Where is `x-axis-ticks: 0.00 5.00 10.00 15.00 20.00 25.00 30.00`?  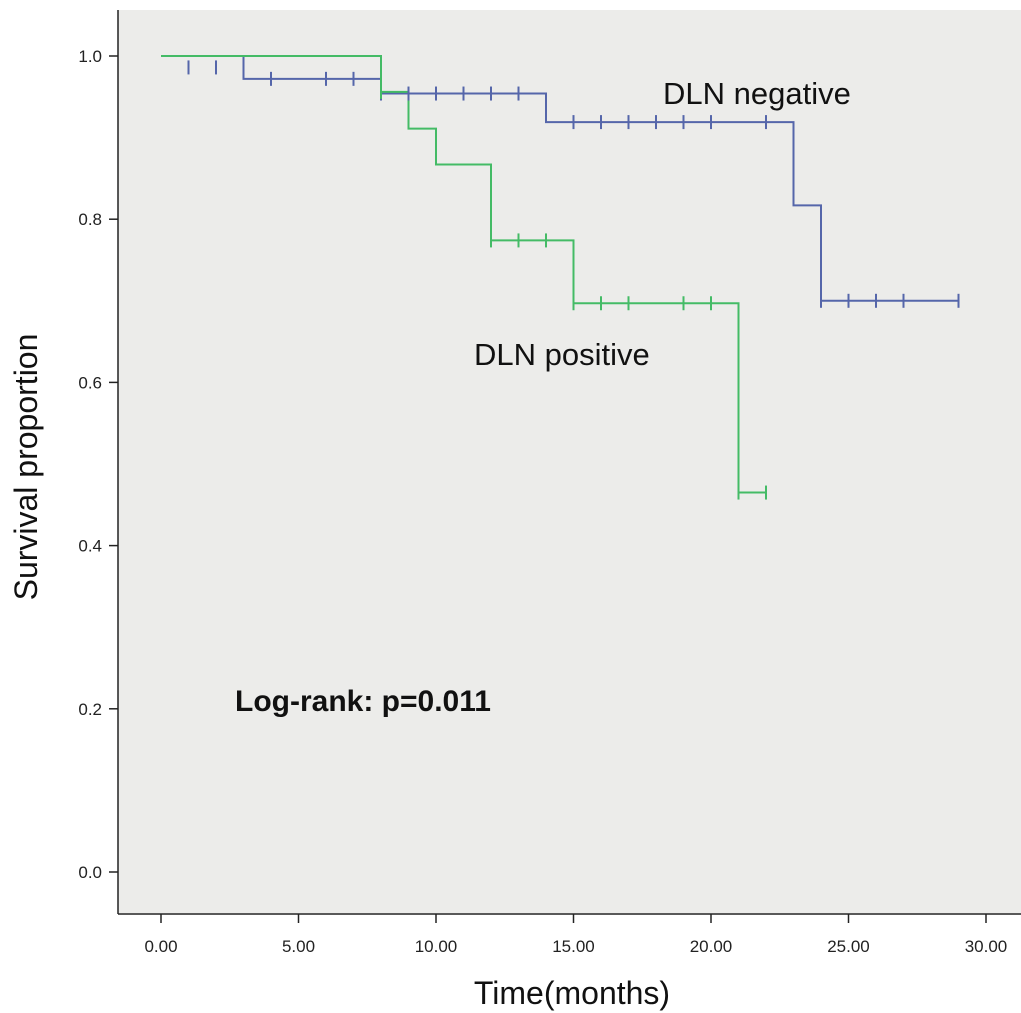
x-axis-ticks: 0.00 5.00 10.00 15.00 20.00 25.00 30.00 is located at coordinates (575, 935).